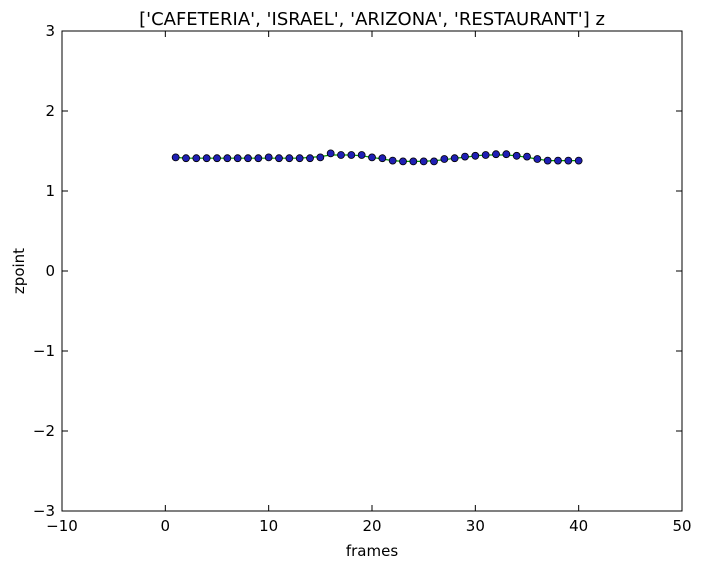 This screenshot has height=570, width=701. What do you see at coordinates (681, 526) in the screenshot?
I see `x-tick-label: 50` at bounding box center [681, 526].